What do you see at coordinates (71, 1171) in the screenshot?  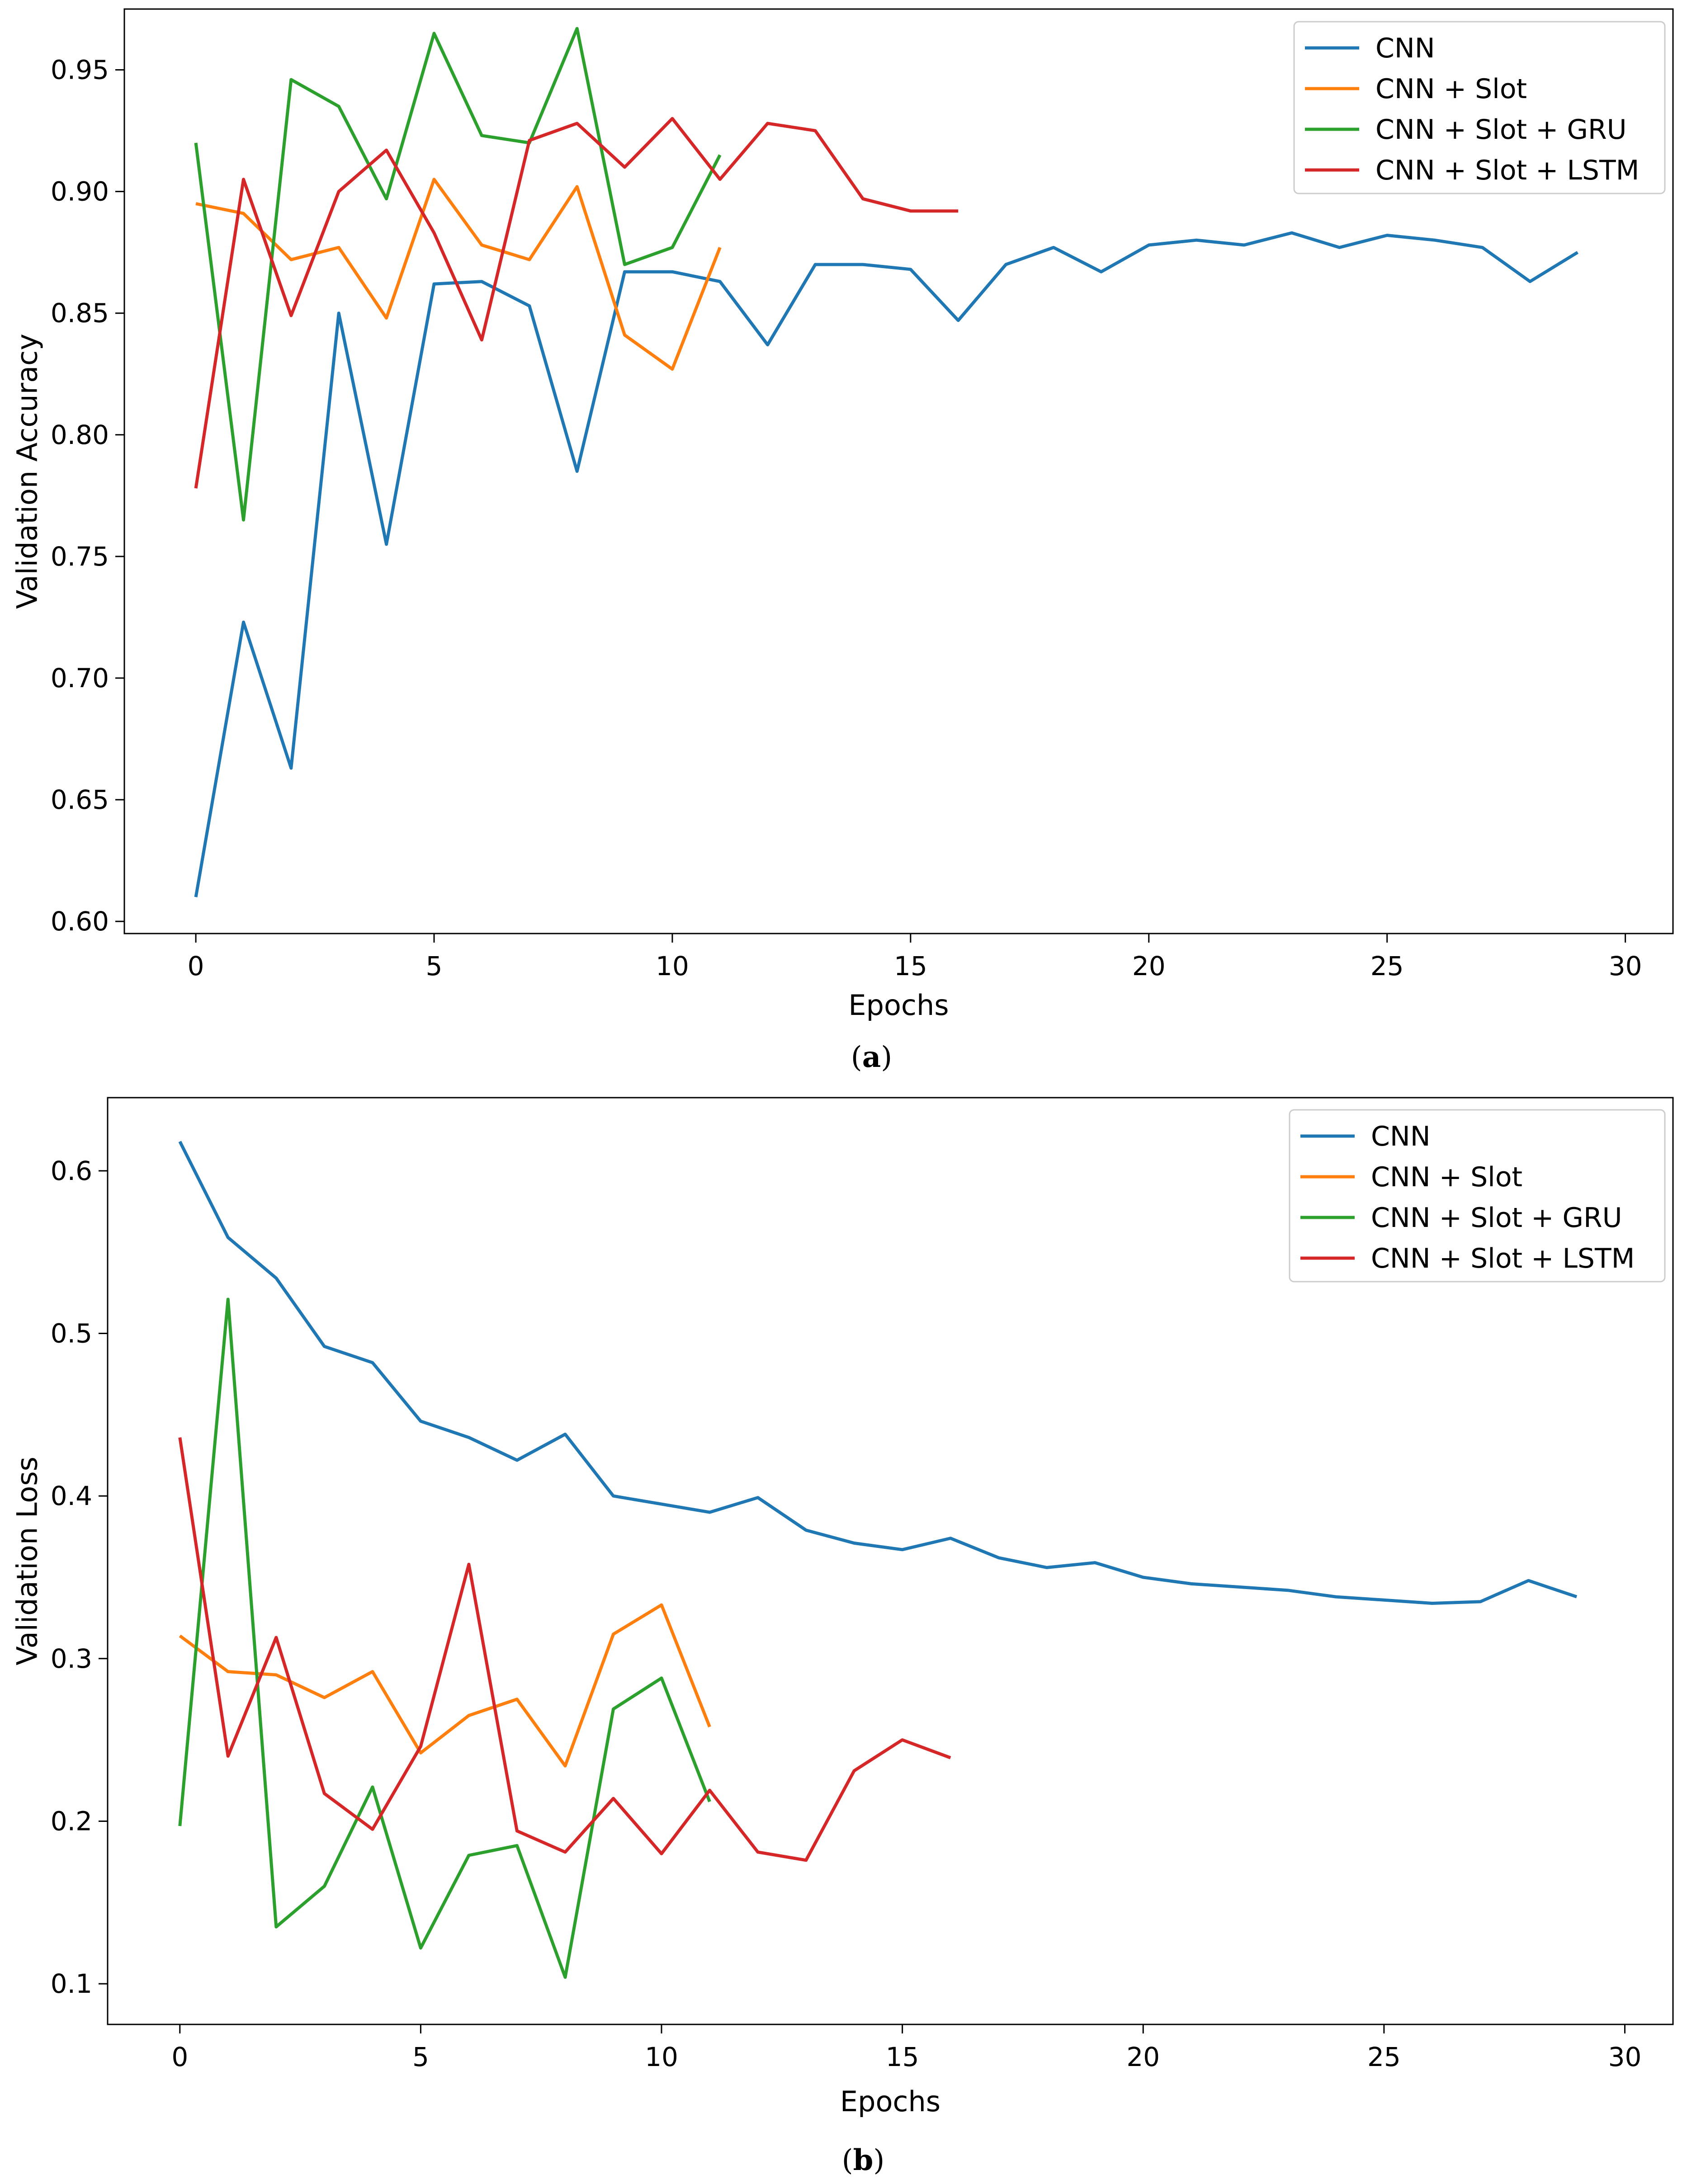 I see `y-tick-label: 0.6` at bounding box center [71, 1171].